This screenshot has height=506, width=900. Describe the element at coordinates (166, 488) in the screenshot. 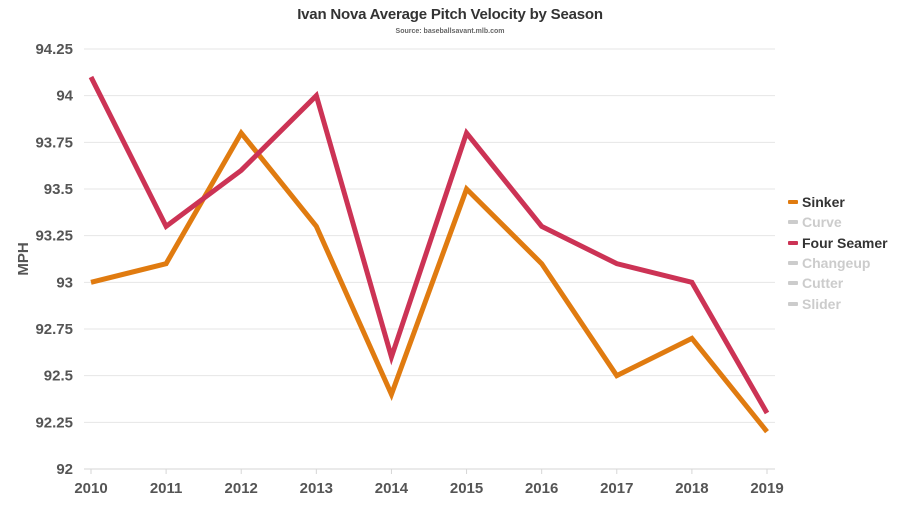

I see `x-tick-label: 2011` at that location.